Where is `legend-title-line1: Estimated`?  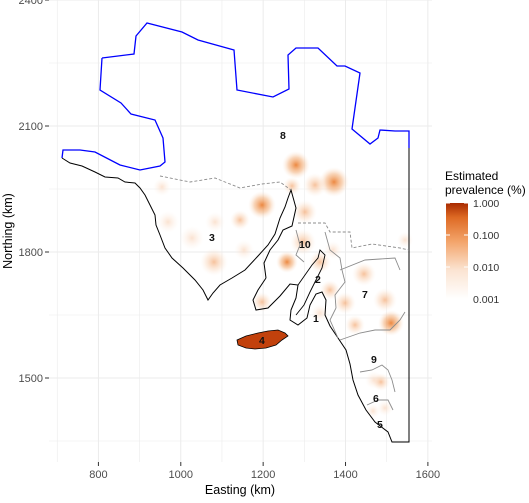
legend-title-line1: Estimated is located at coordinates (471, 176).